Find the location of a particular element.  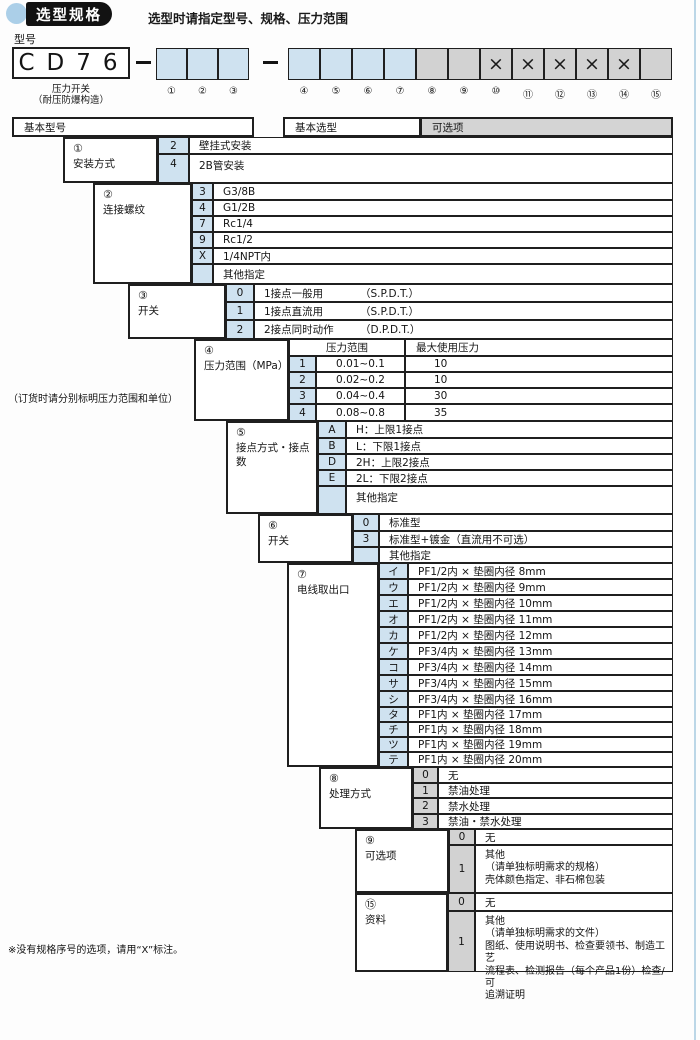

model-box-number: ① is located at coordinates (171, 91).